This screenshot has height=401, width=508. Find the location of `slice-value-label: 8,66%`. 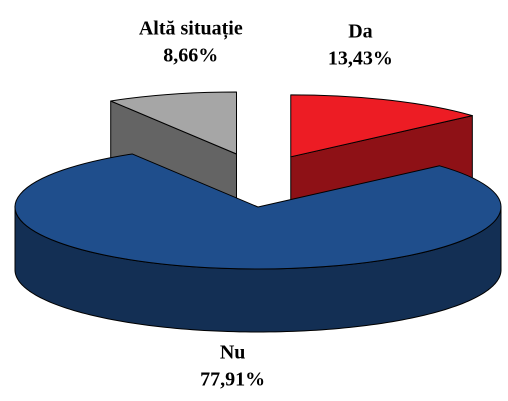

slice-value-label: 8,66% is located at coordinates (190, 56).